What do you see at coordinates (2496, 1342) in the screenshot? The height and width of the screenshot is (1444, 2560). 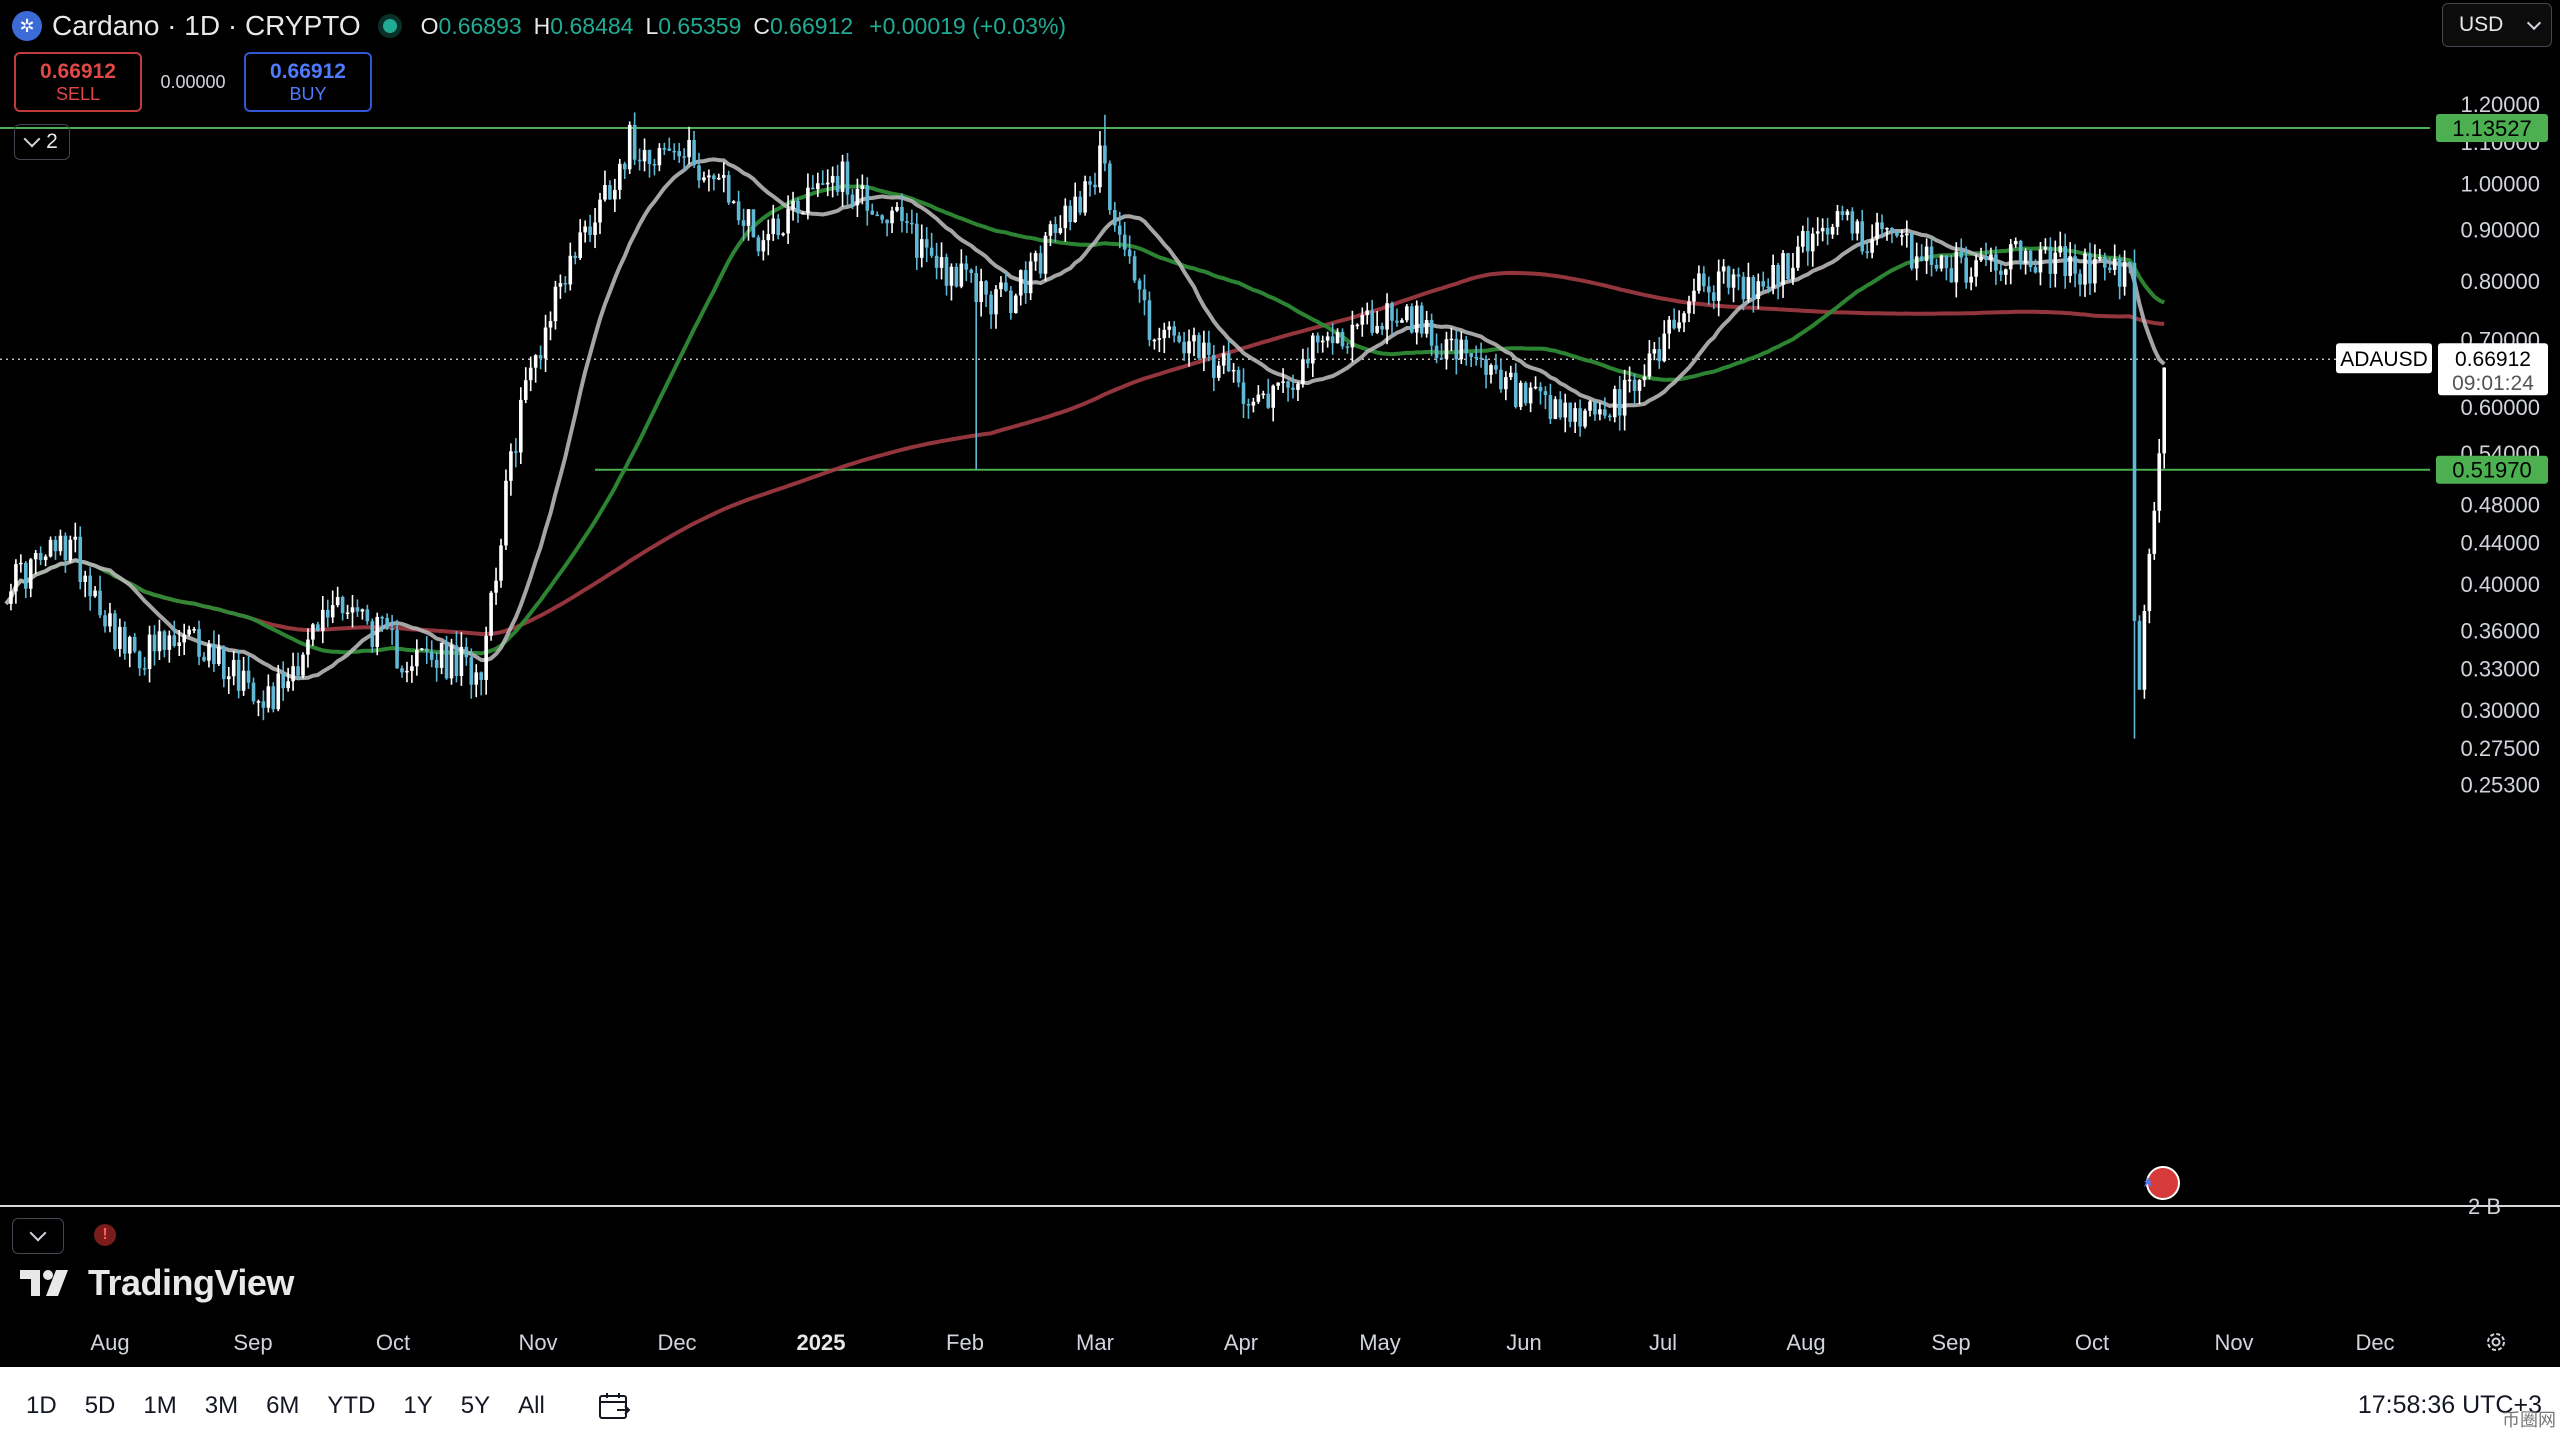 I see `settings-gear-icon` at bounding box center [2496, 1342].